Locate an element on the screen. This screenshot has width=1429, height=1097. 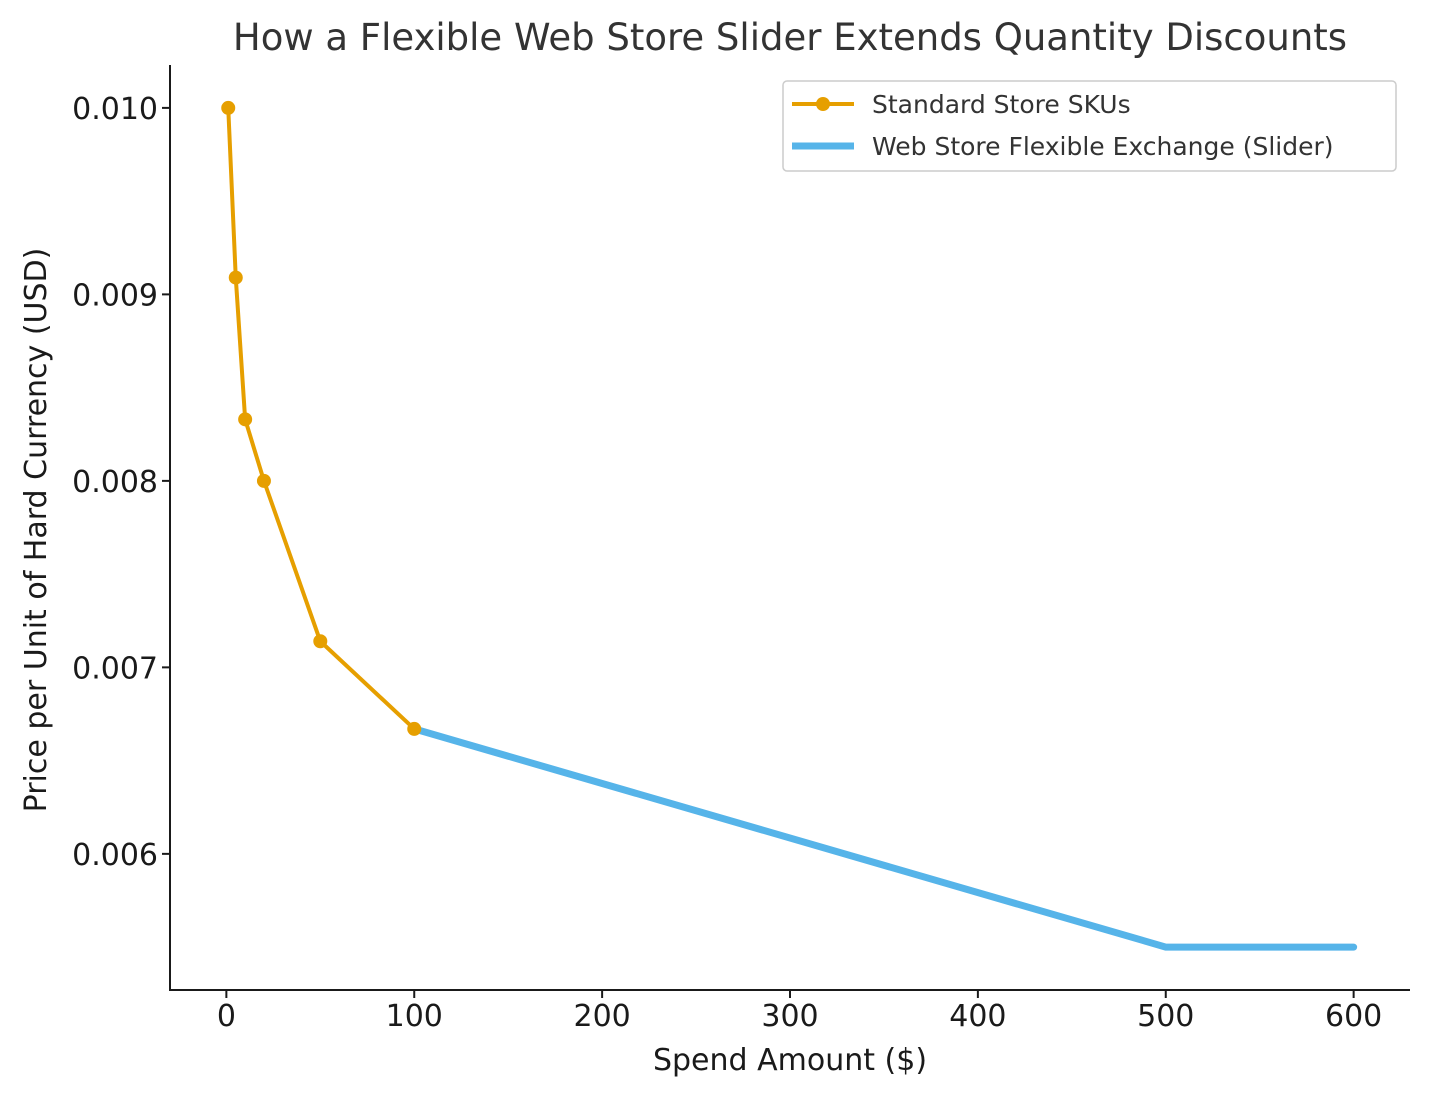
x-tick-label: 100 is located at coordinates (414, 1016).